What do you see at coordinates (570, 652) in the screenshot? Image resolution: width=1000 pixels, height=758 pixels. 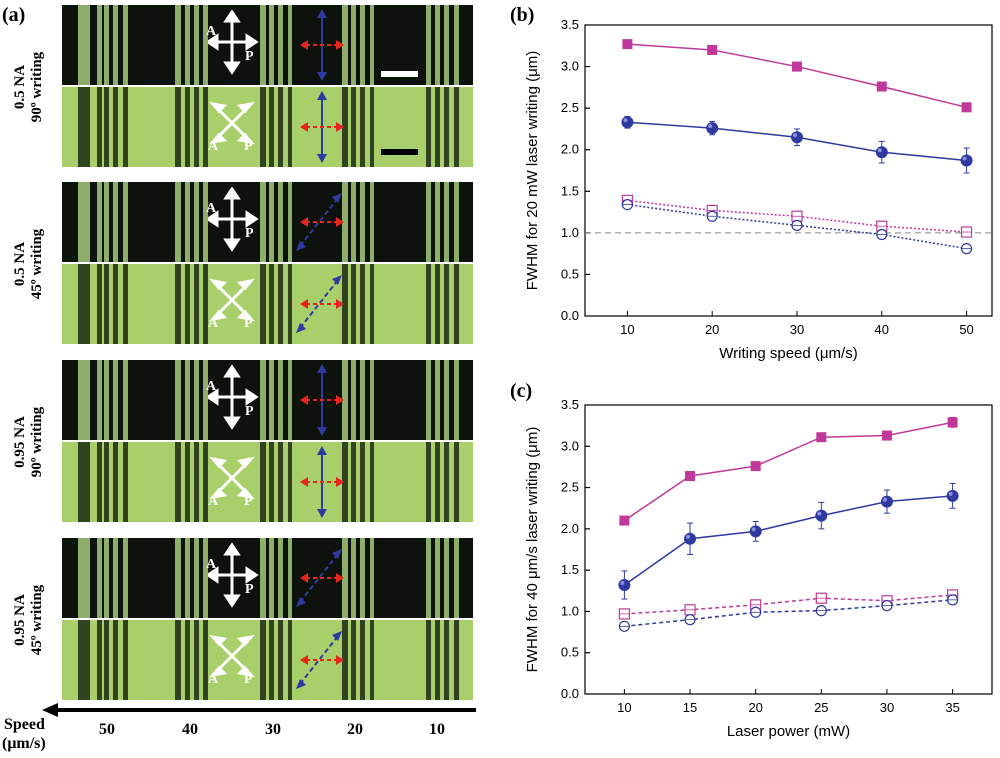 I see `y-tick-label: 0.5` at bounding box center [570, 652].